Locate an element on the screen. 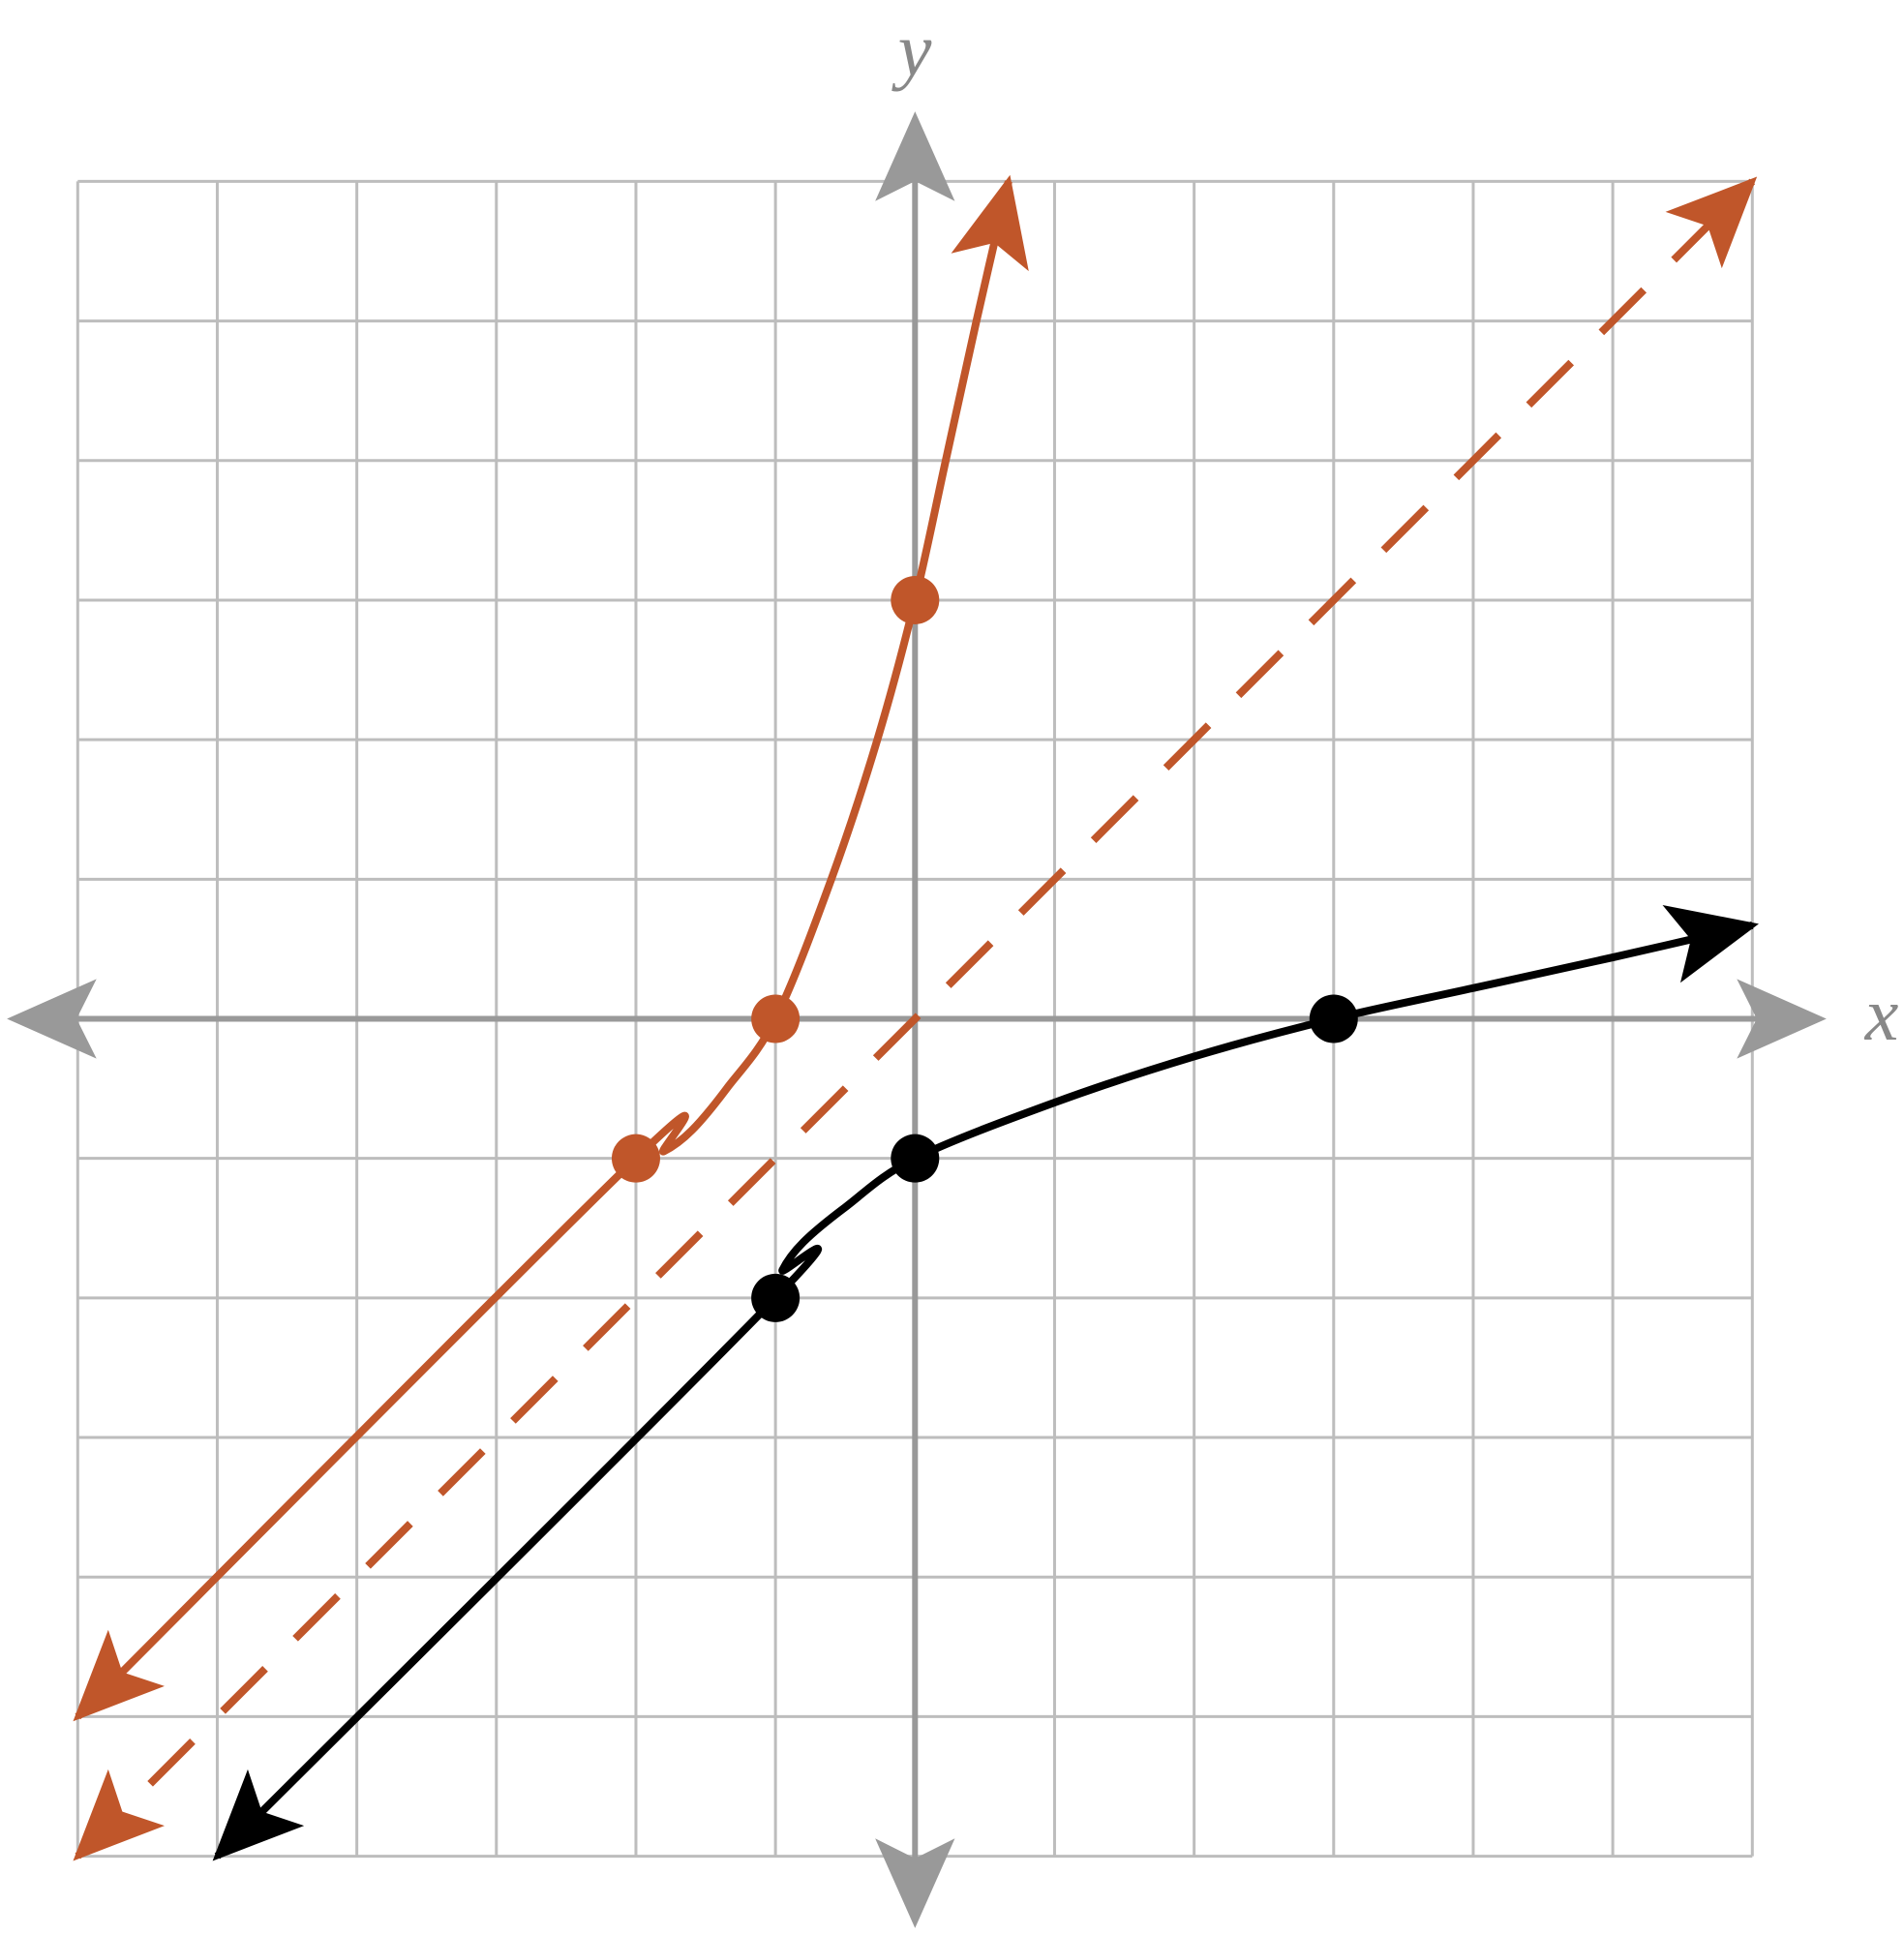  y-axis-label: y is located at coordinates (912, 50).